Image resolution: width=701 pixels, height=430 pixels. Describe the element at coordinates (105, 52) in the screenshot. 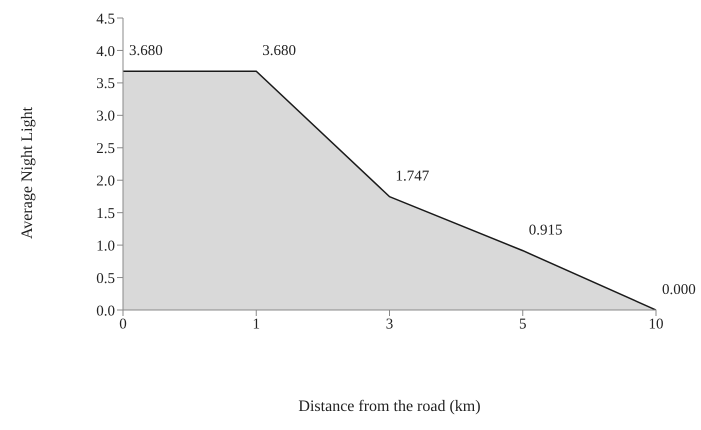

I see `y-tick-label: 4.0` at that location.